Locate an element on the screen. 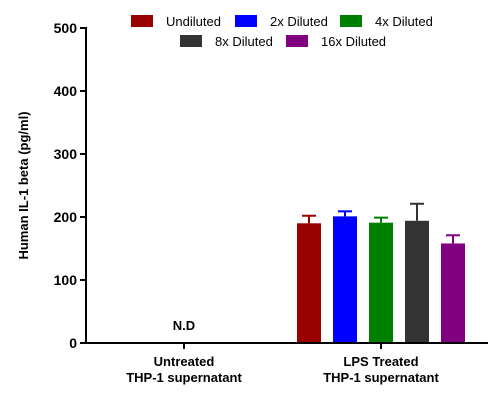 Image resolution: width=493 pixels, height=400 pixels. legend-label: 8x Diluted is located at coordinates (244, 41).